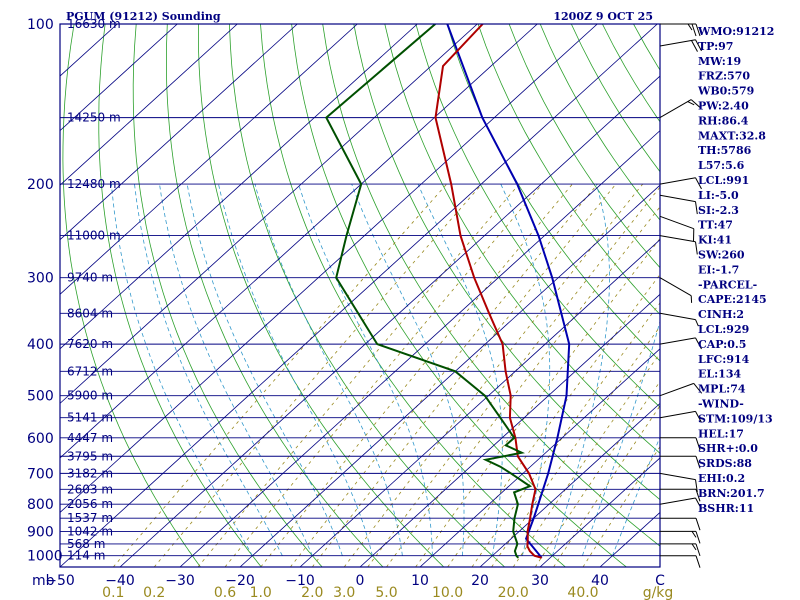 This screenshot has height=600, width=800. I want to click on height-label: 9740 m, so click(90, 278).